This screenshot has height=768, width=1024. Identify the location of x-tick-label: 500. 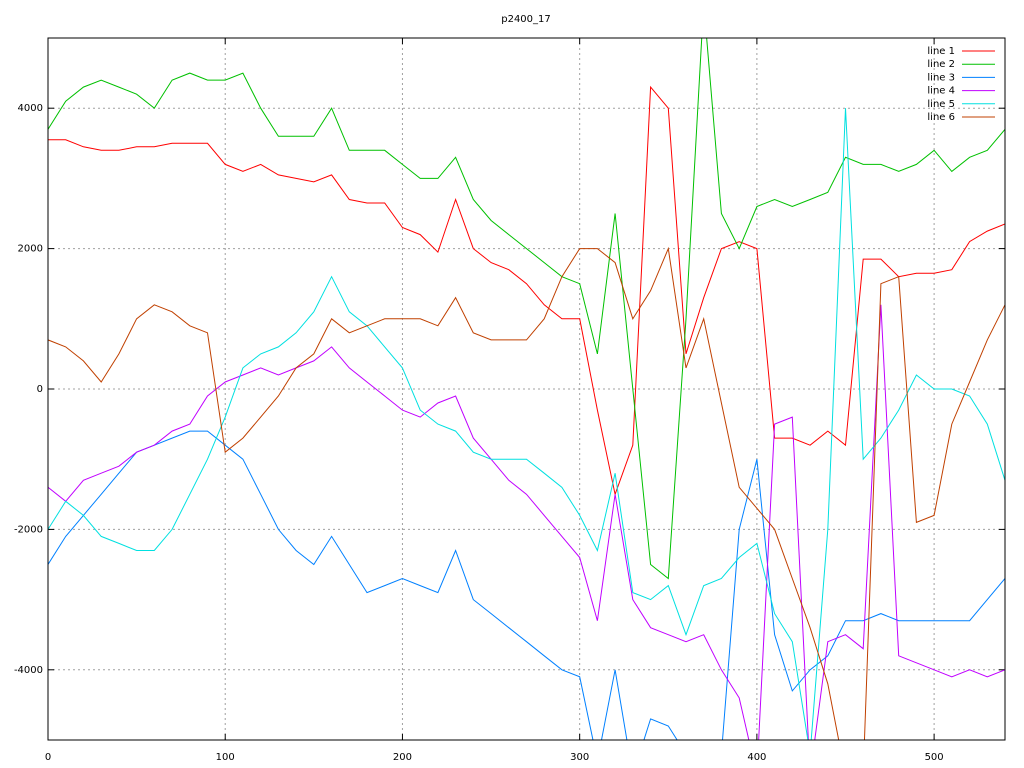
(934, 757).